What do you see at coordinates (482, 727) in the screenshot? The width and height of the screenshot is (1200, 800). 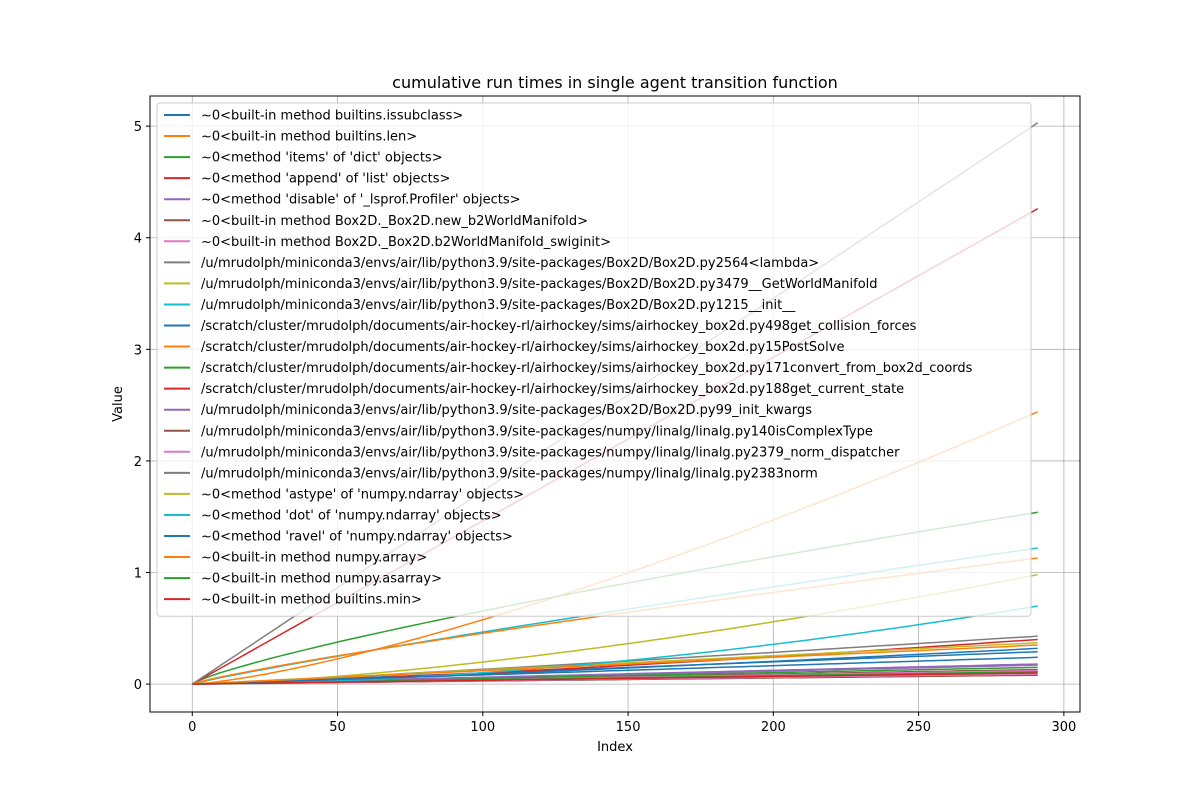 I see `x-tick-label: 100` at bounding box center [482, 727].